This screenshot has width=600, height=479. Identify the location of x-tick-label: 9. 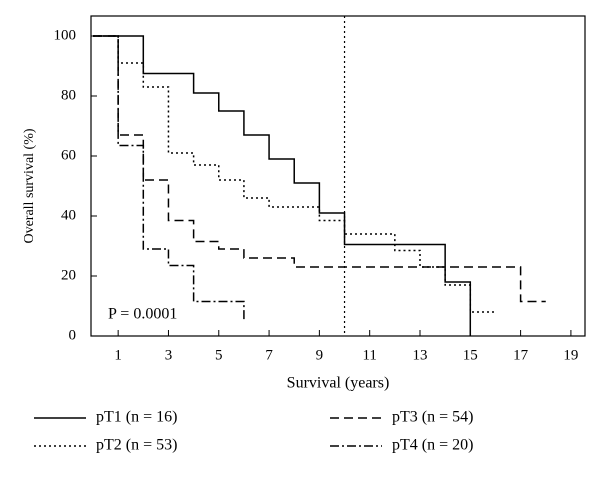
(320, 355).